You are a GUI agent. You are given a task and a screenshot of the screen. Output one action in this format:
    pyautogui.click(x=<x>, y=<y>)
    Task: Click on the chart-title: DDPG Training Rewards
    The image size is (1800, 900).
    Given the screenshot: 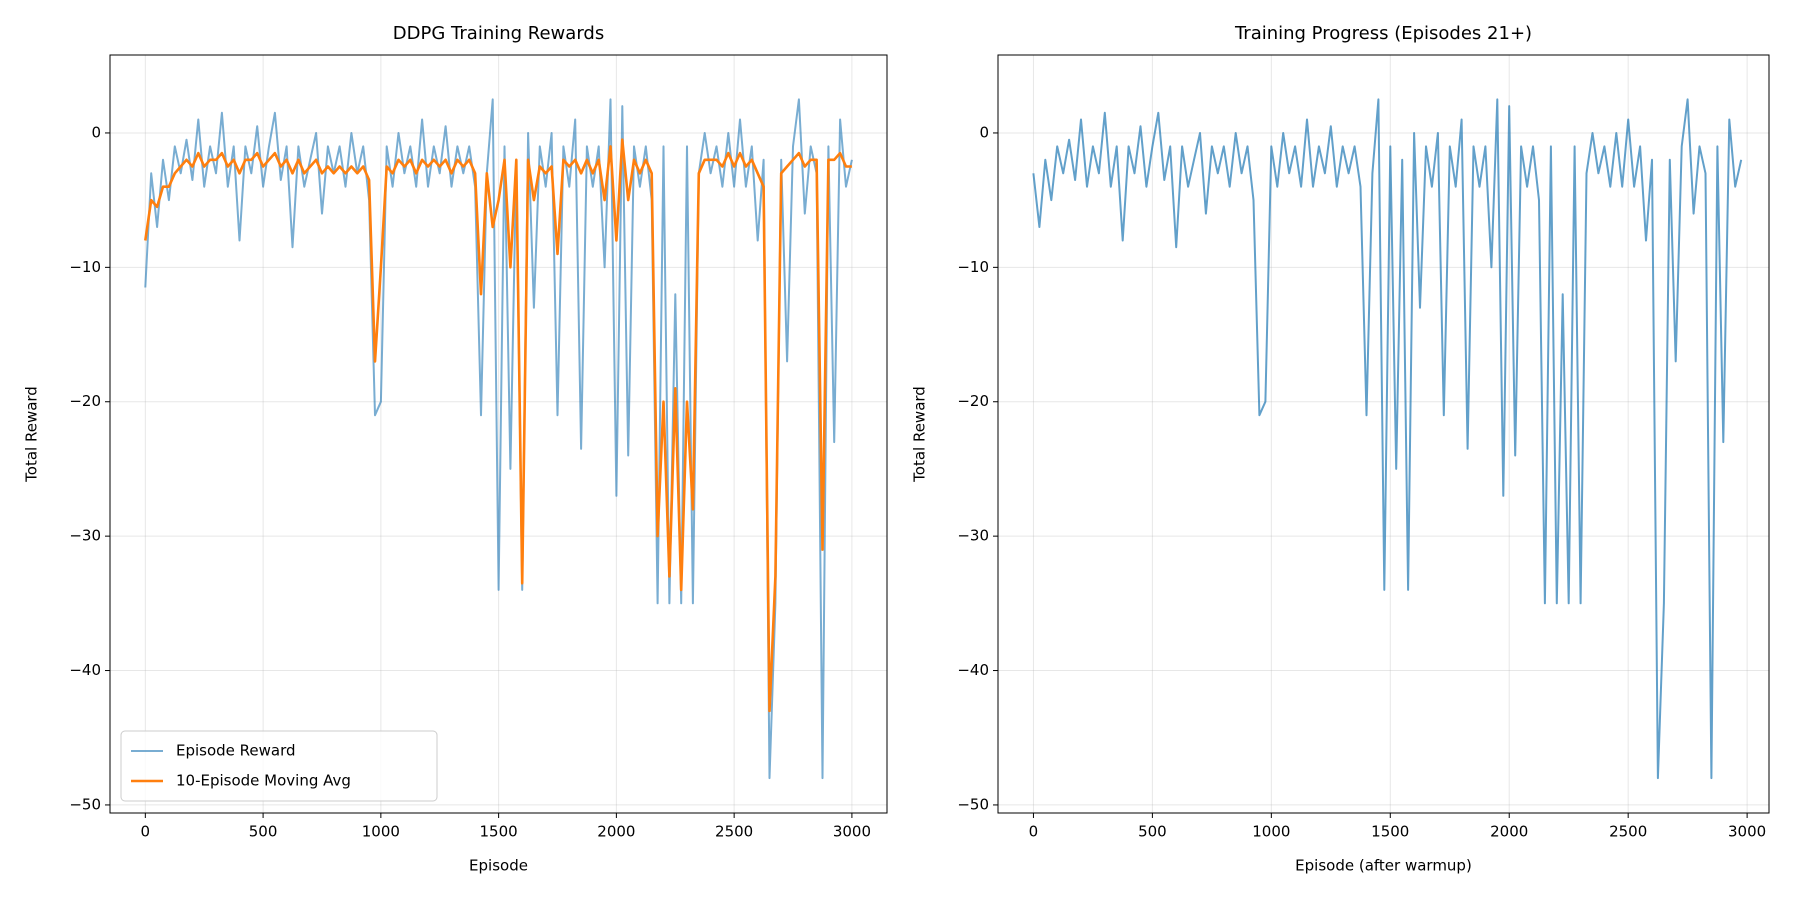 What is the action you would take?
    pyautogui.click(x=498, y=33)
    